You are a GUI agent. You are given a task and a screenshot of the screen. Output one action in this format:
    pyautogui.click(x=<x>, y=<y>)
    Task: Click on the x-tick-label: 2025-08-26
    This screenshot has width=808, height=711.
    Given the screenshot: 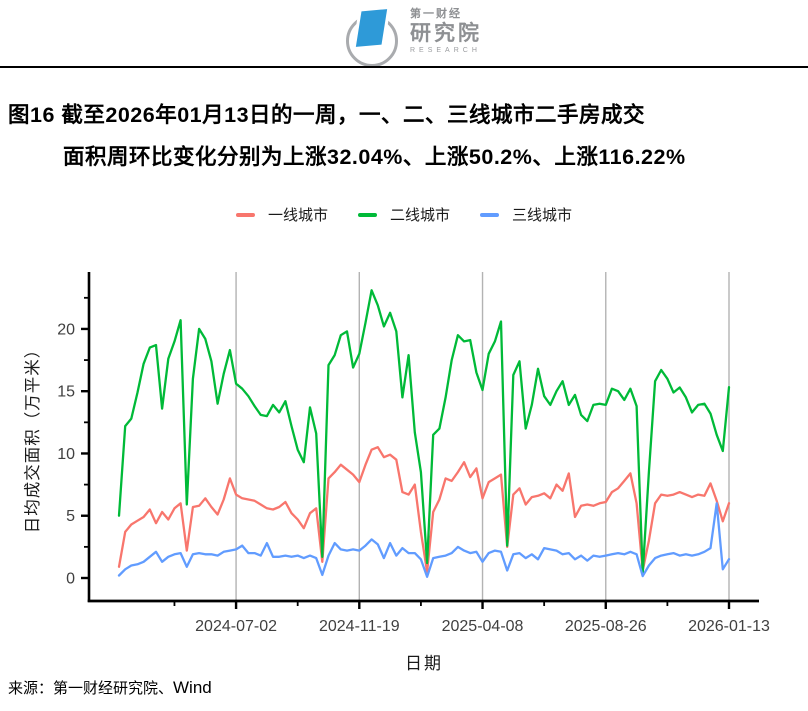 What is the action you would take?
    pyautogui.click(x=606, y=626)
    